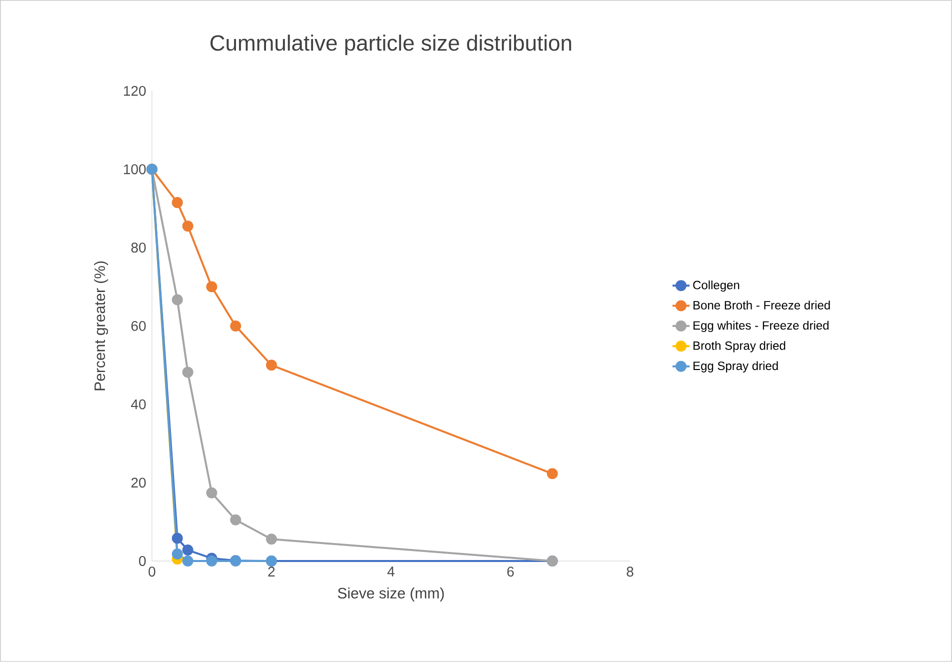  Describe the element at coordinates (152, 571) in the screenshot. I see `x-tick-label: 0` at that location.